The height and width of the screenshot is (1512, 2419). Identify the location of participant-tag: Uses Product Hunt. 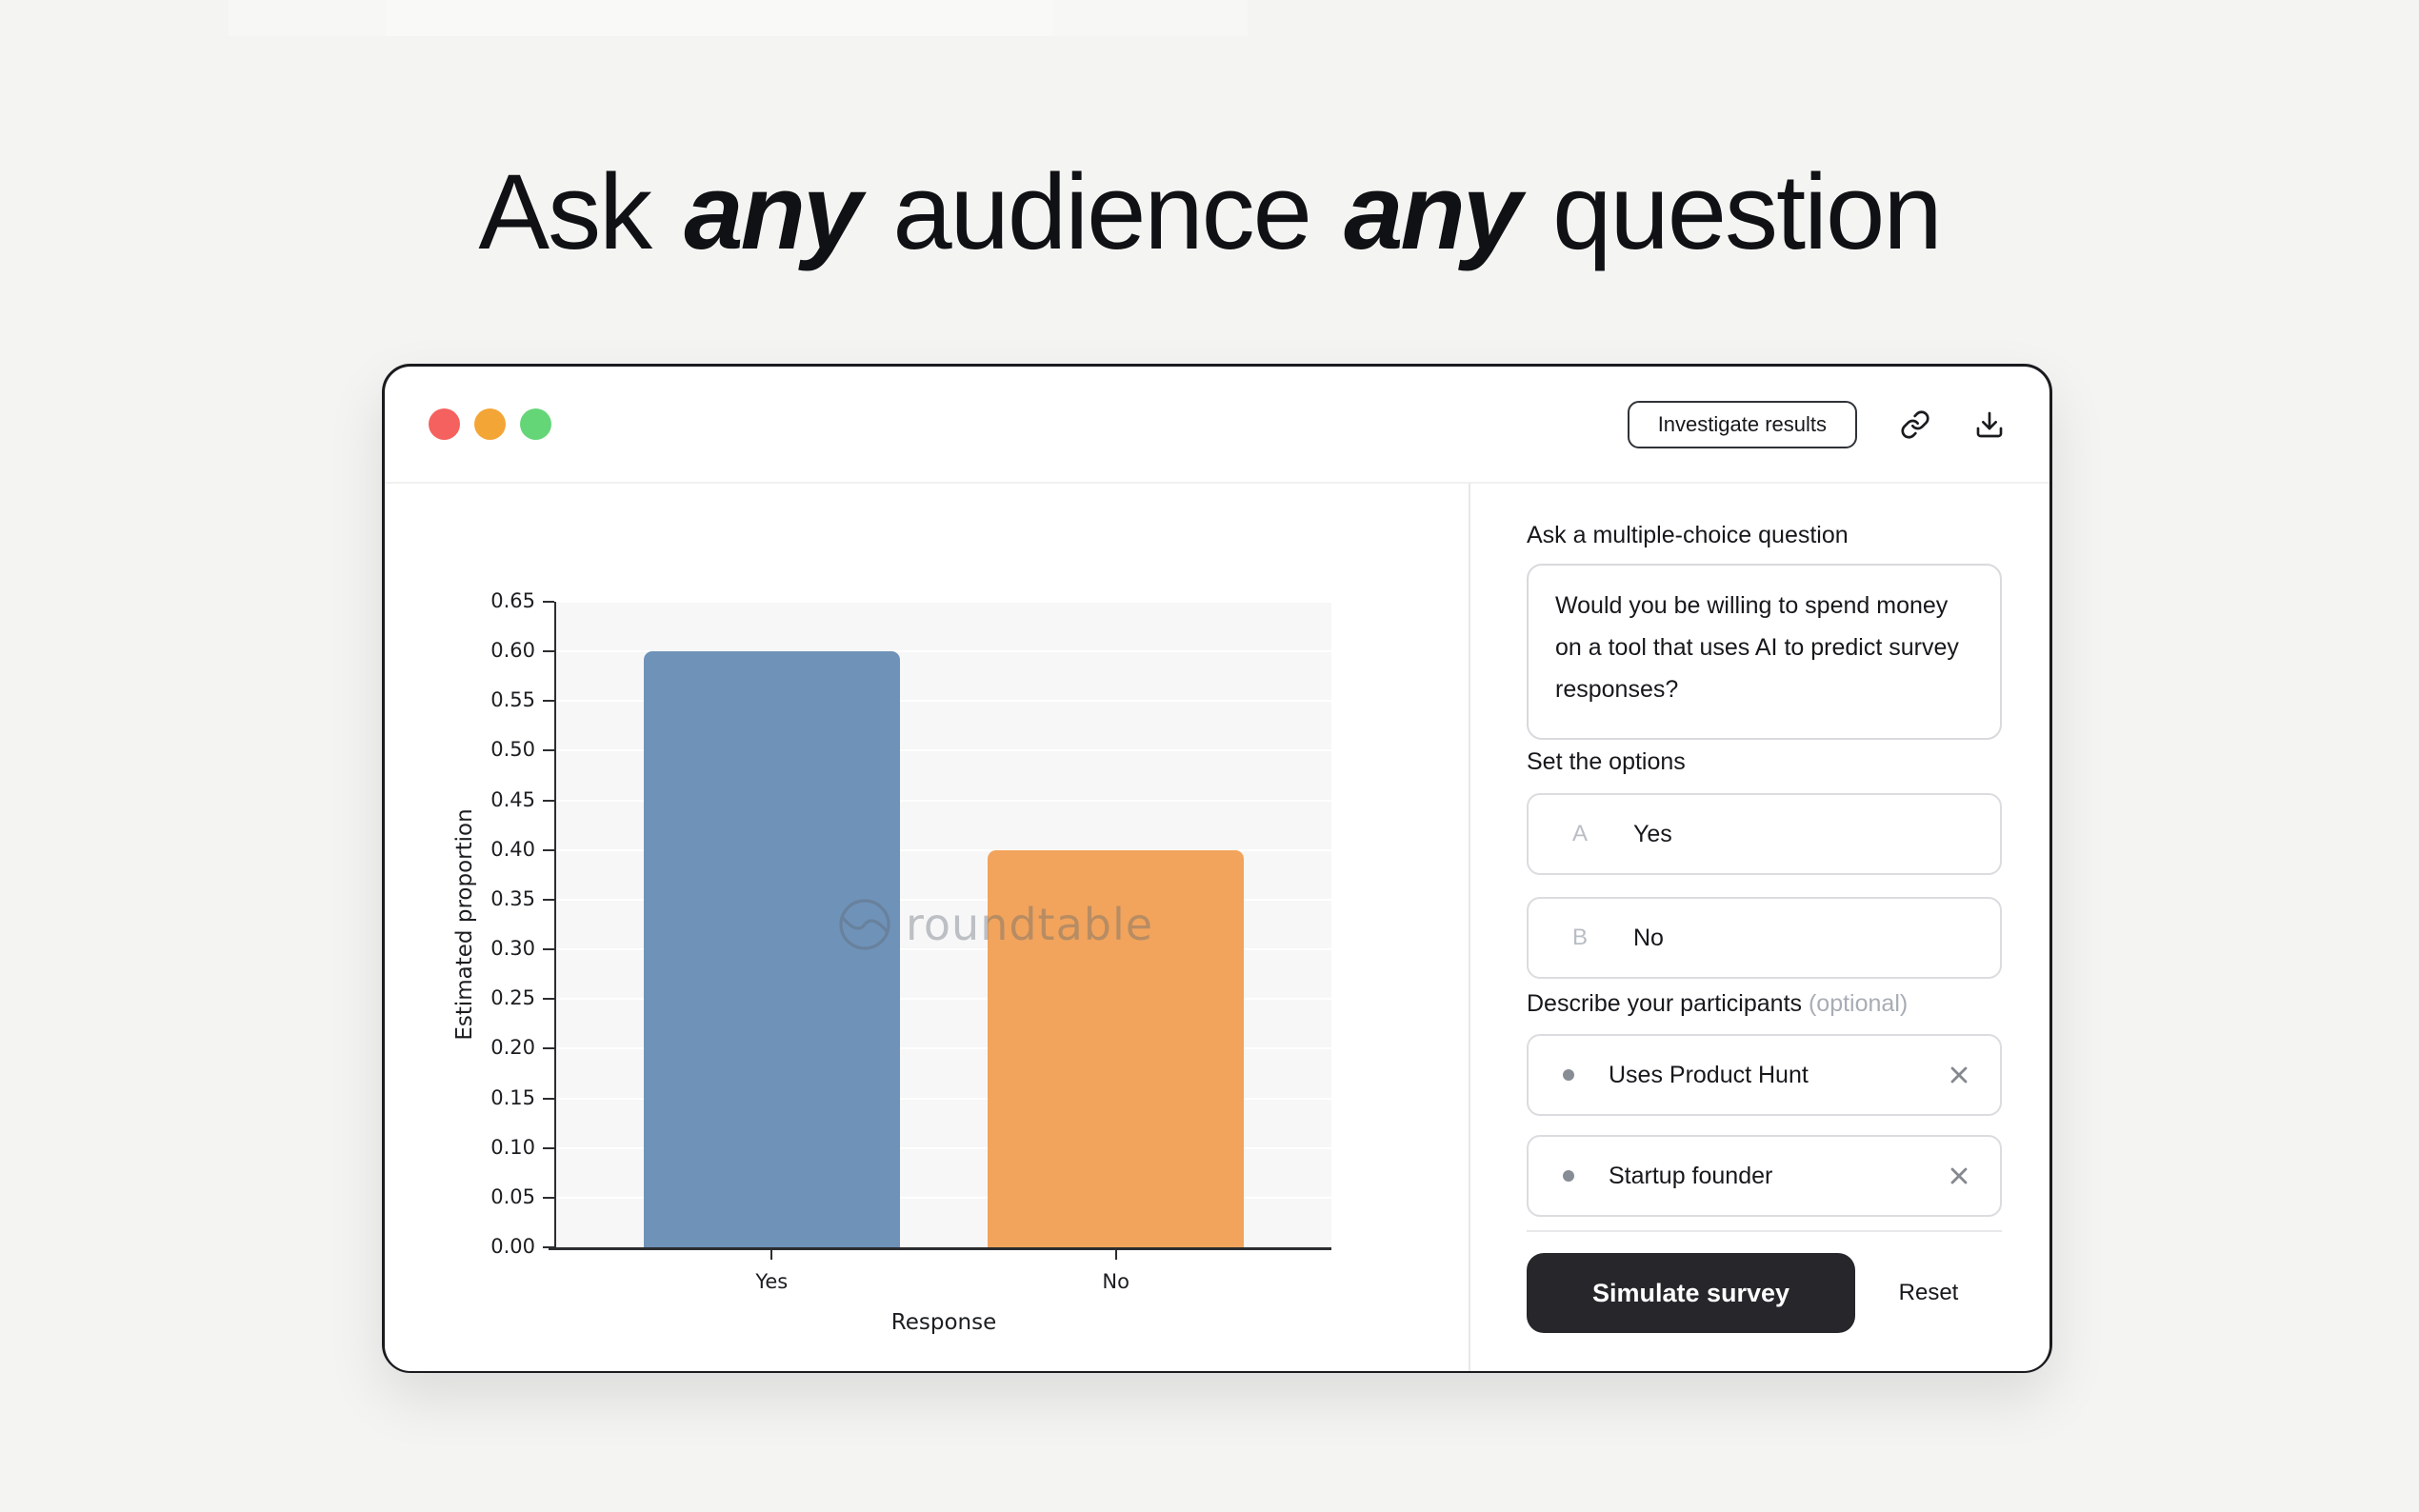
(1764, 1075).